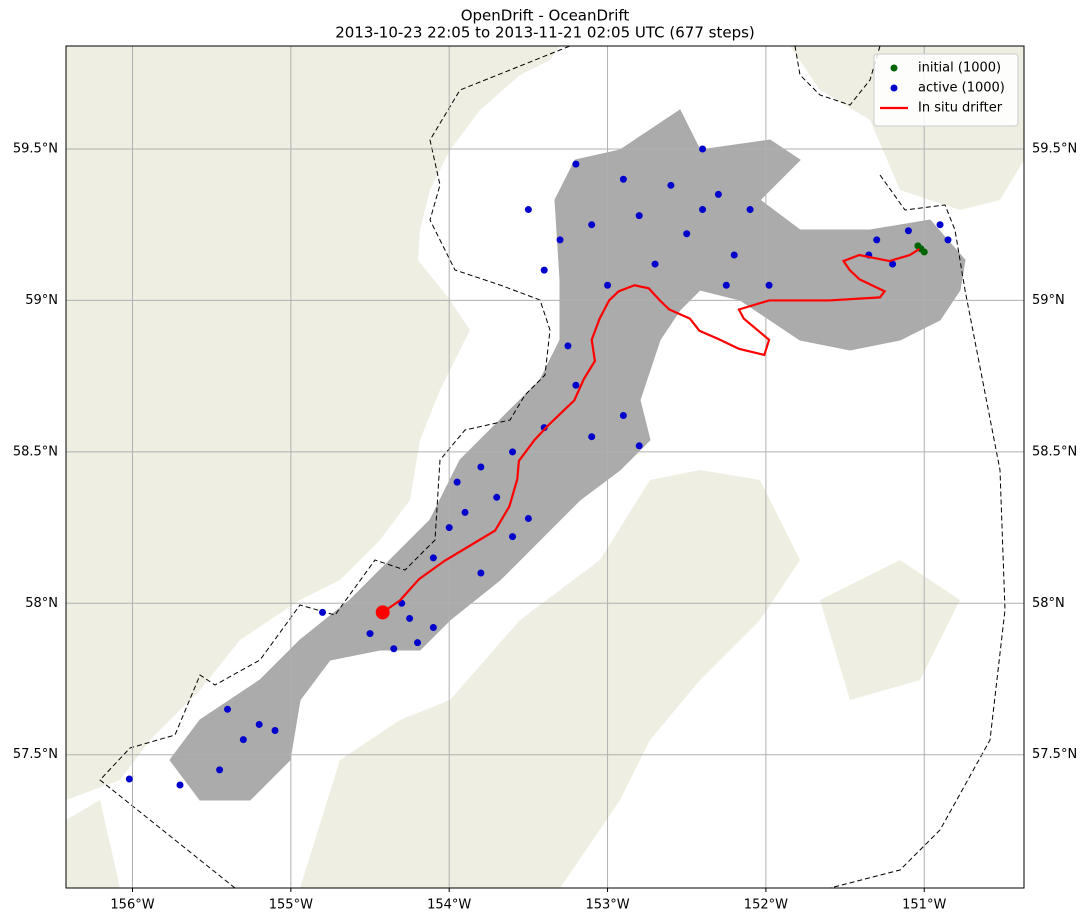 Image resolution: width=1090 pixels, height=920 pixels. I want to click on y-tick-label: 57.5°N, so click(35, 754).